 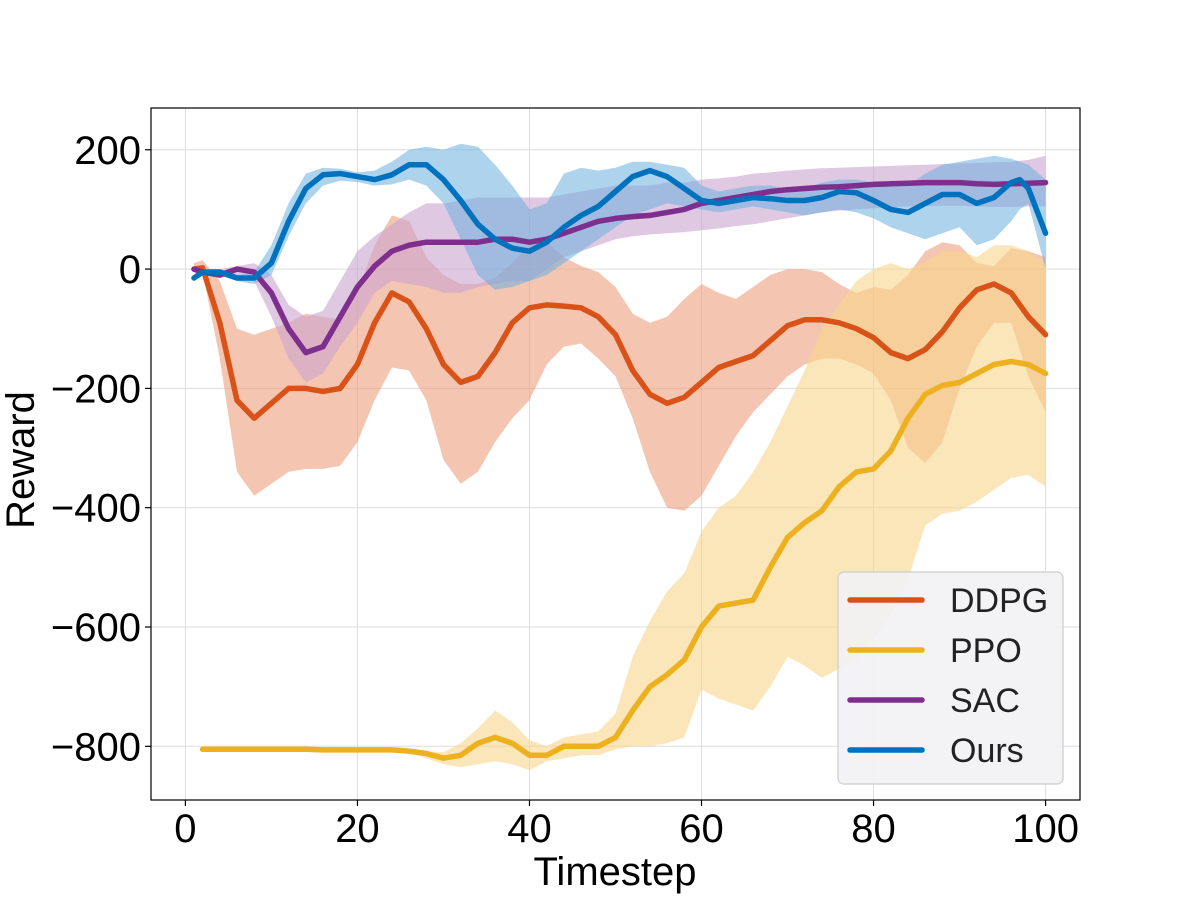 I want to click on legend-box, so click(x=950, y=678).